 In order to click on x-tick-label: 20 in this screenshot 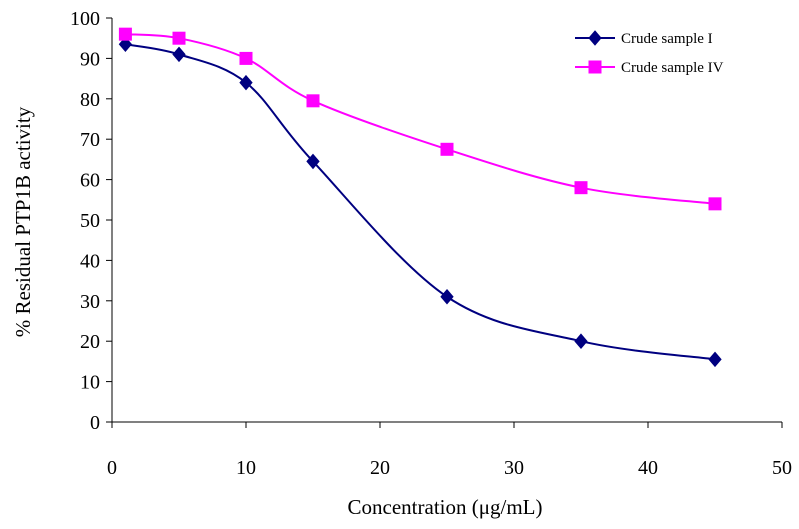, I will do `click(380, 468)`.